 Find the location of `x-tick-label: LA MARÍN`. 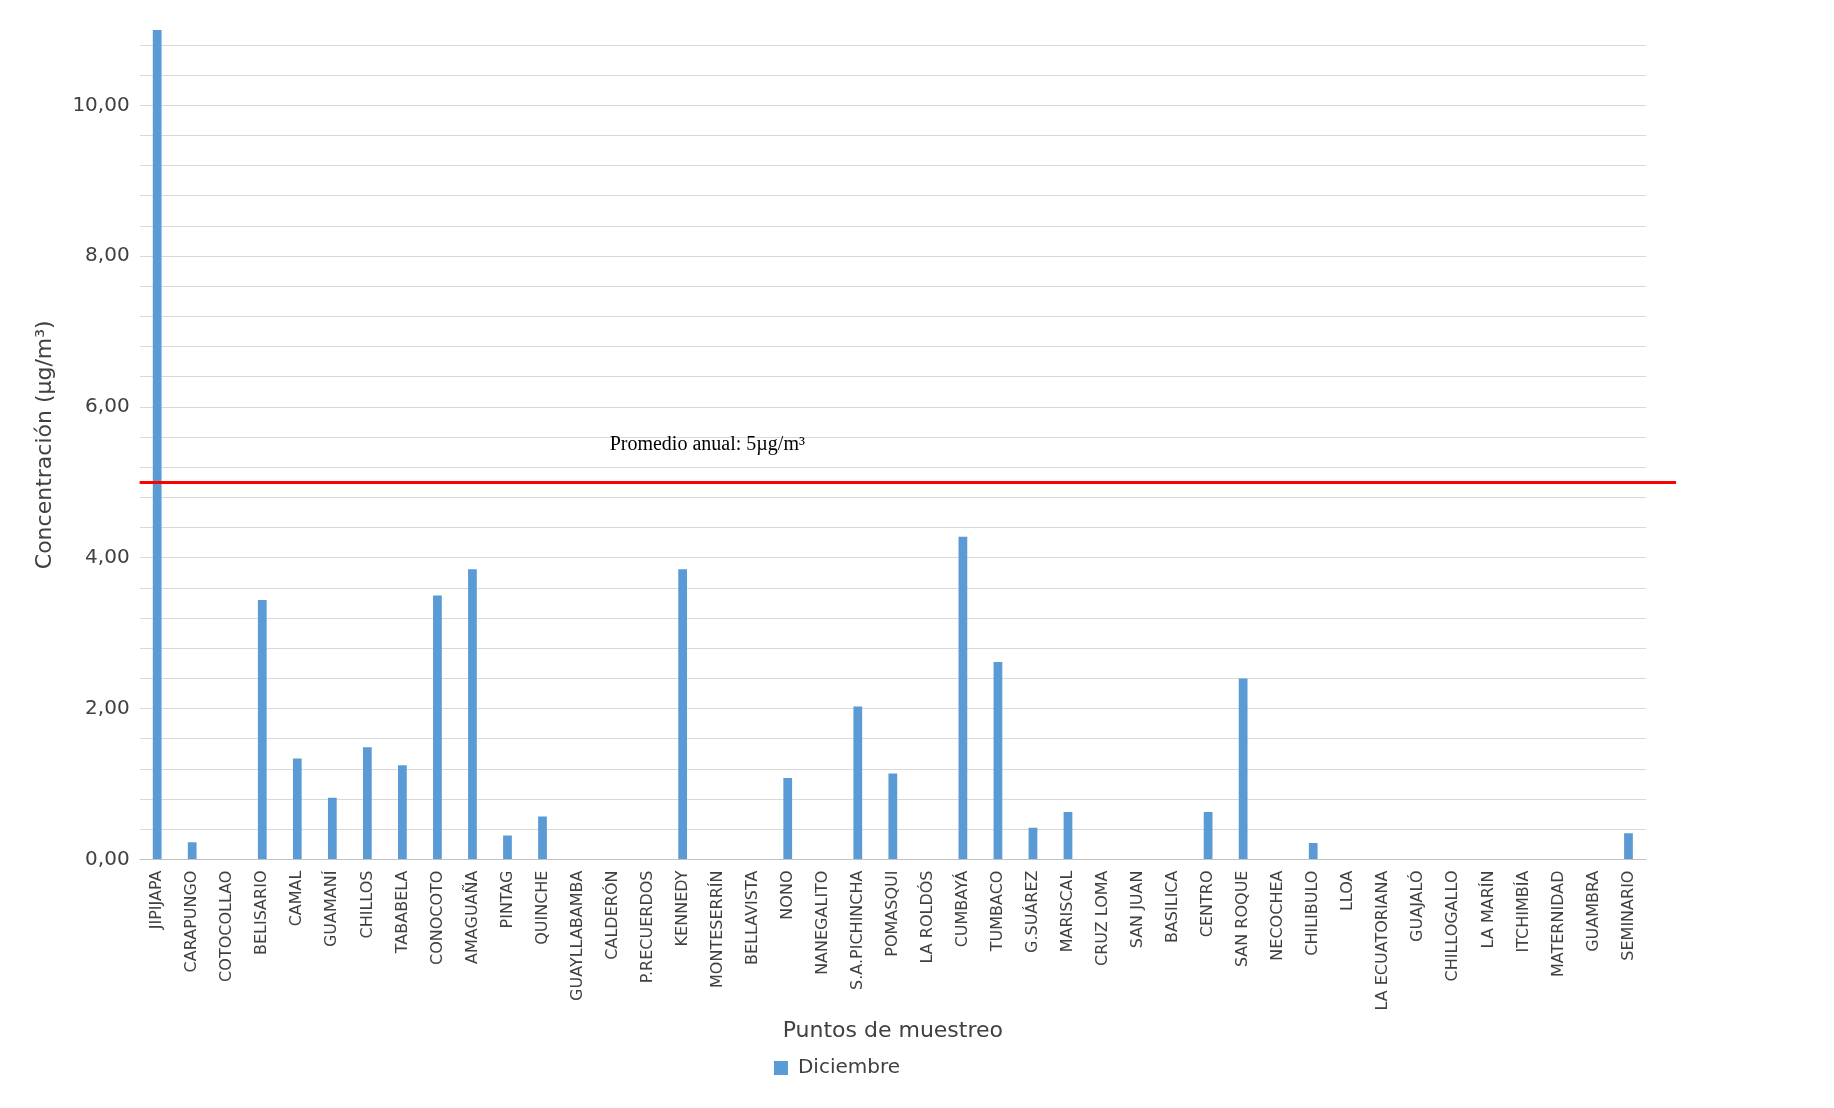

x-tick-label: LA MARÍN is located at coordinates (1487, 909).